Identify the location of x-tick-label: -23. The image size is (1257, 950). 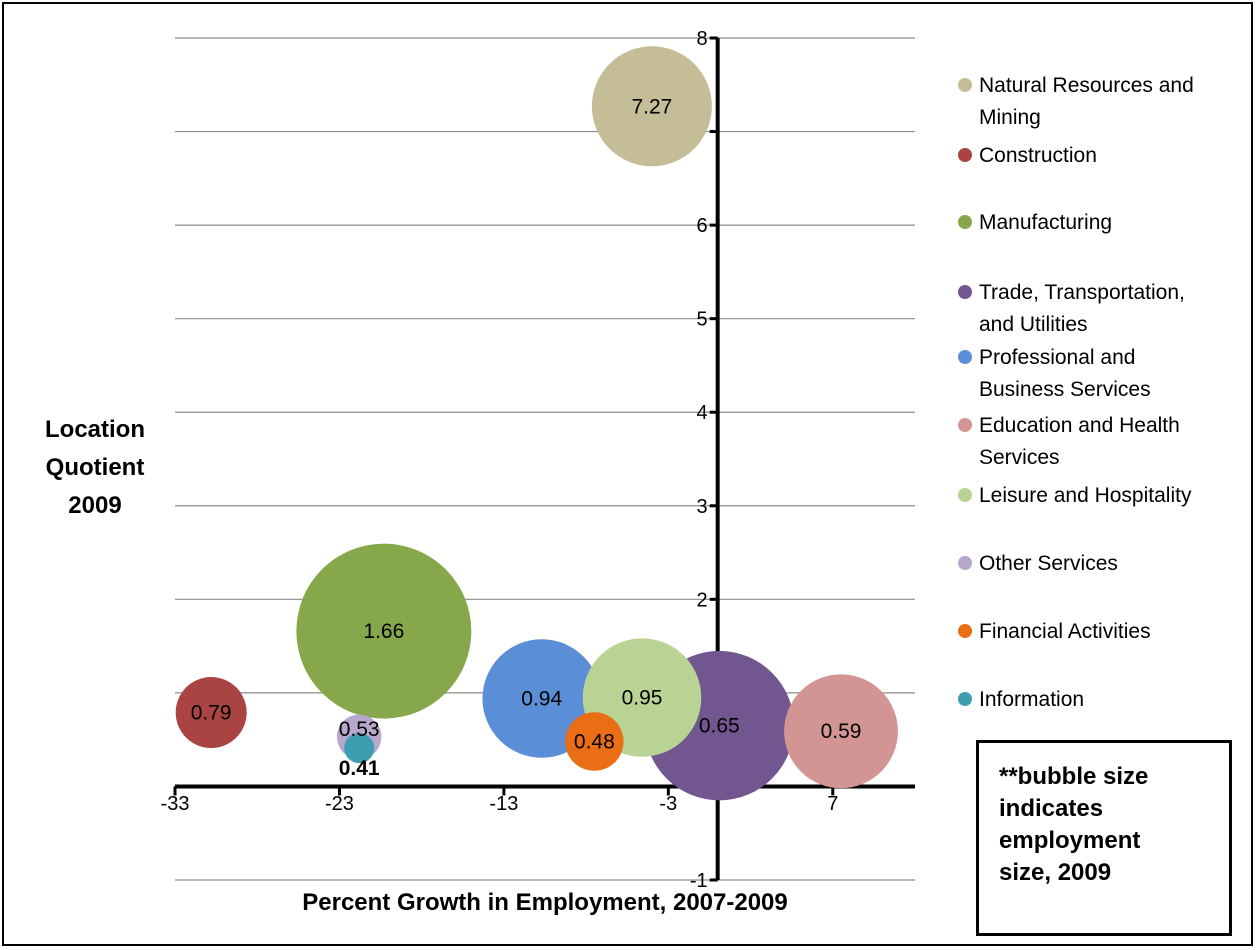
(339, 804).